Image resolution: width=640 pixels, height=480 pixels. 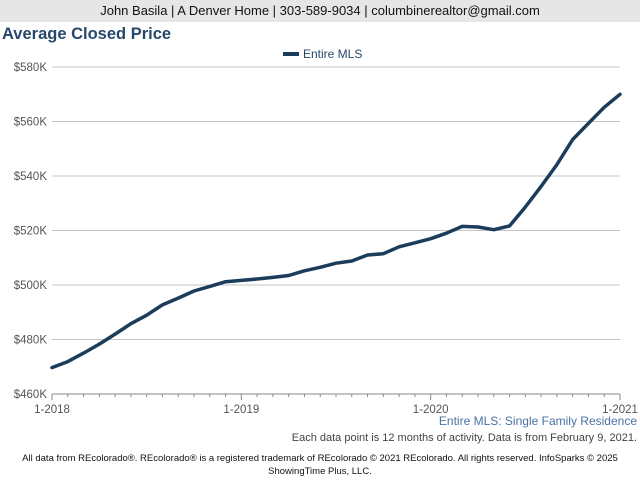 I want to click on y-tick-label: $460K, so click(x=31, y=395).